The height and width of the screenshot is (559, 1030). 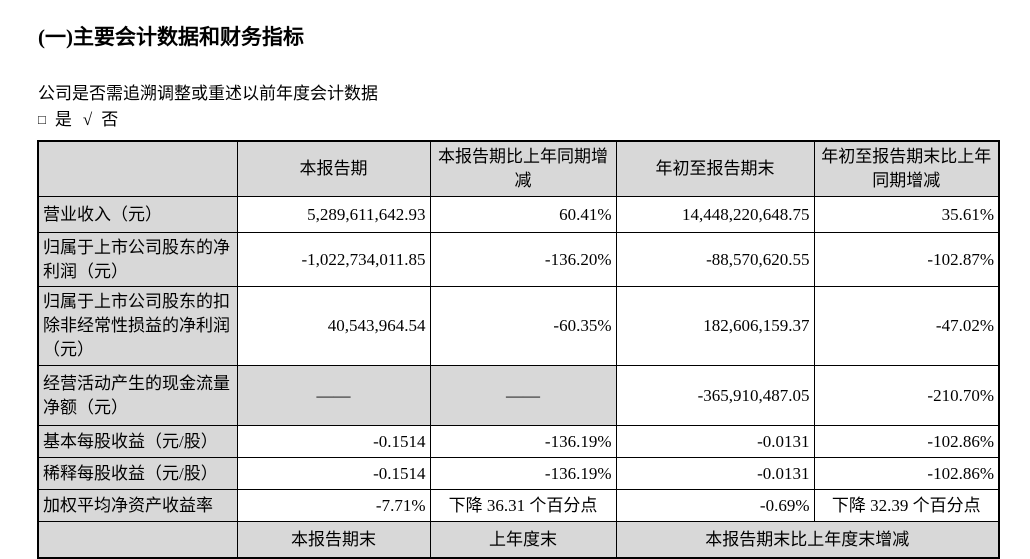 What do you see at coordinates (523, 214) in the screenshot?
I see `cell-value: 60.41%` at bounding box center [523, 214].